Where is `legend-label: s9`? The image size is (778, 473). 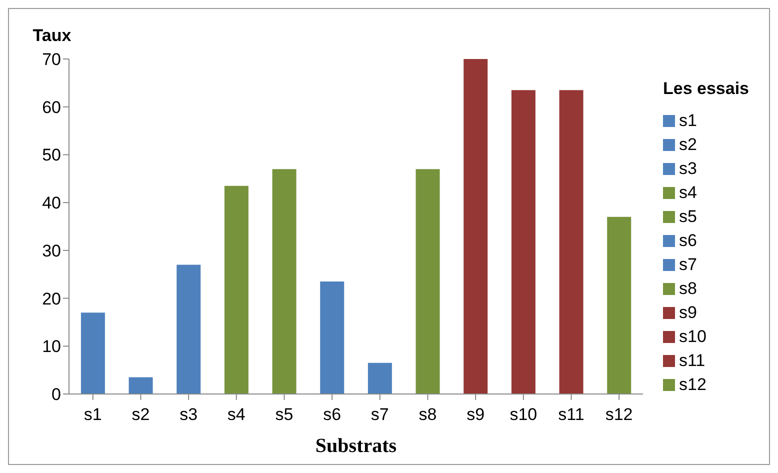 legend-label: s9 is located at coordinates (687, 312).